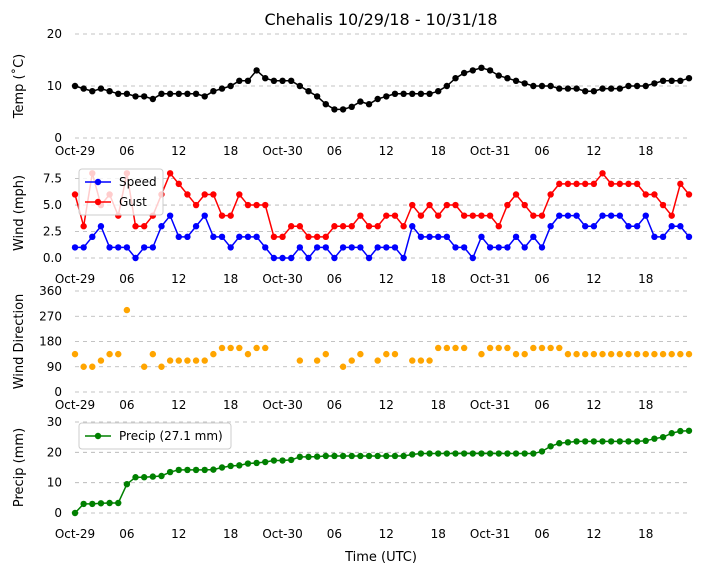  What do you see at coordinates (541, 405) in the screenshot?
I see `x-tick-label: 06` at bounding box center [541, 405].